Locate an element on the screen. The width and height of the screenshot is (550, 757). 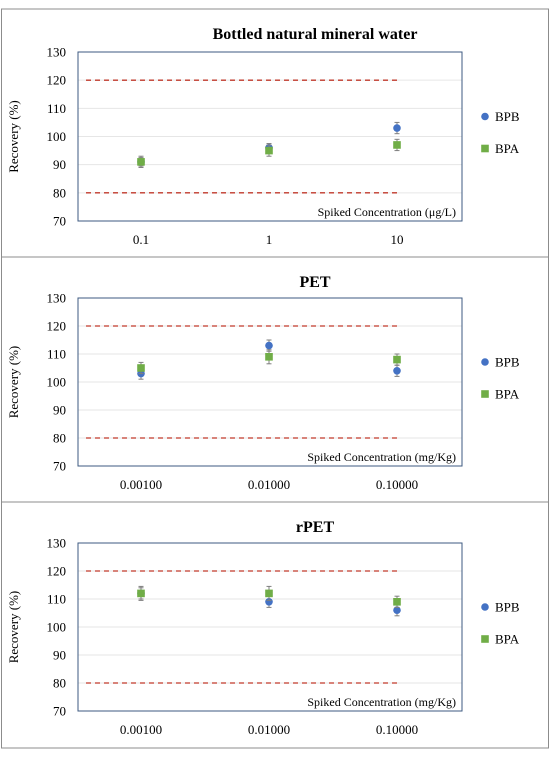
x-tick-label: 10 is located at coordinates (397, 239).